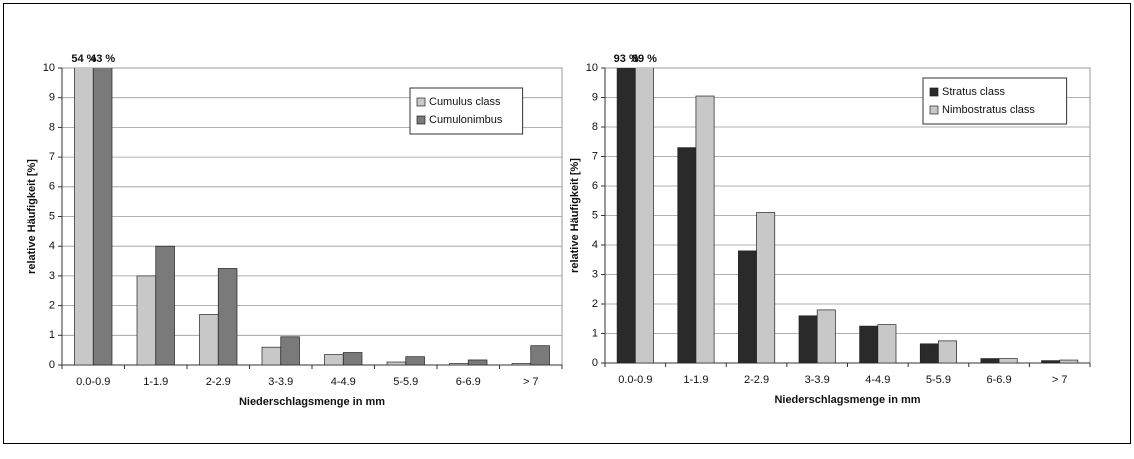 Image resolution: width=1134 pixels, height=459 pixels. I want to click on legend-label: Nimbostratus class, so click(988, 110).